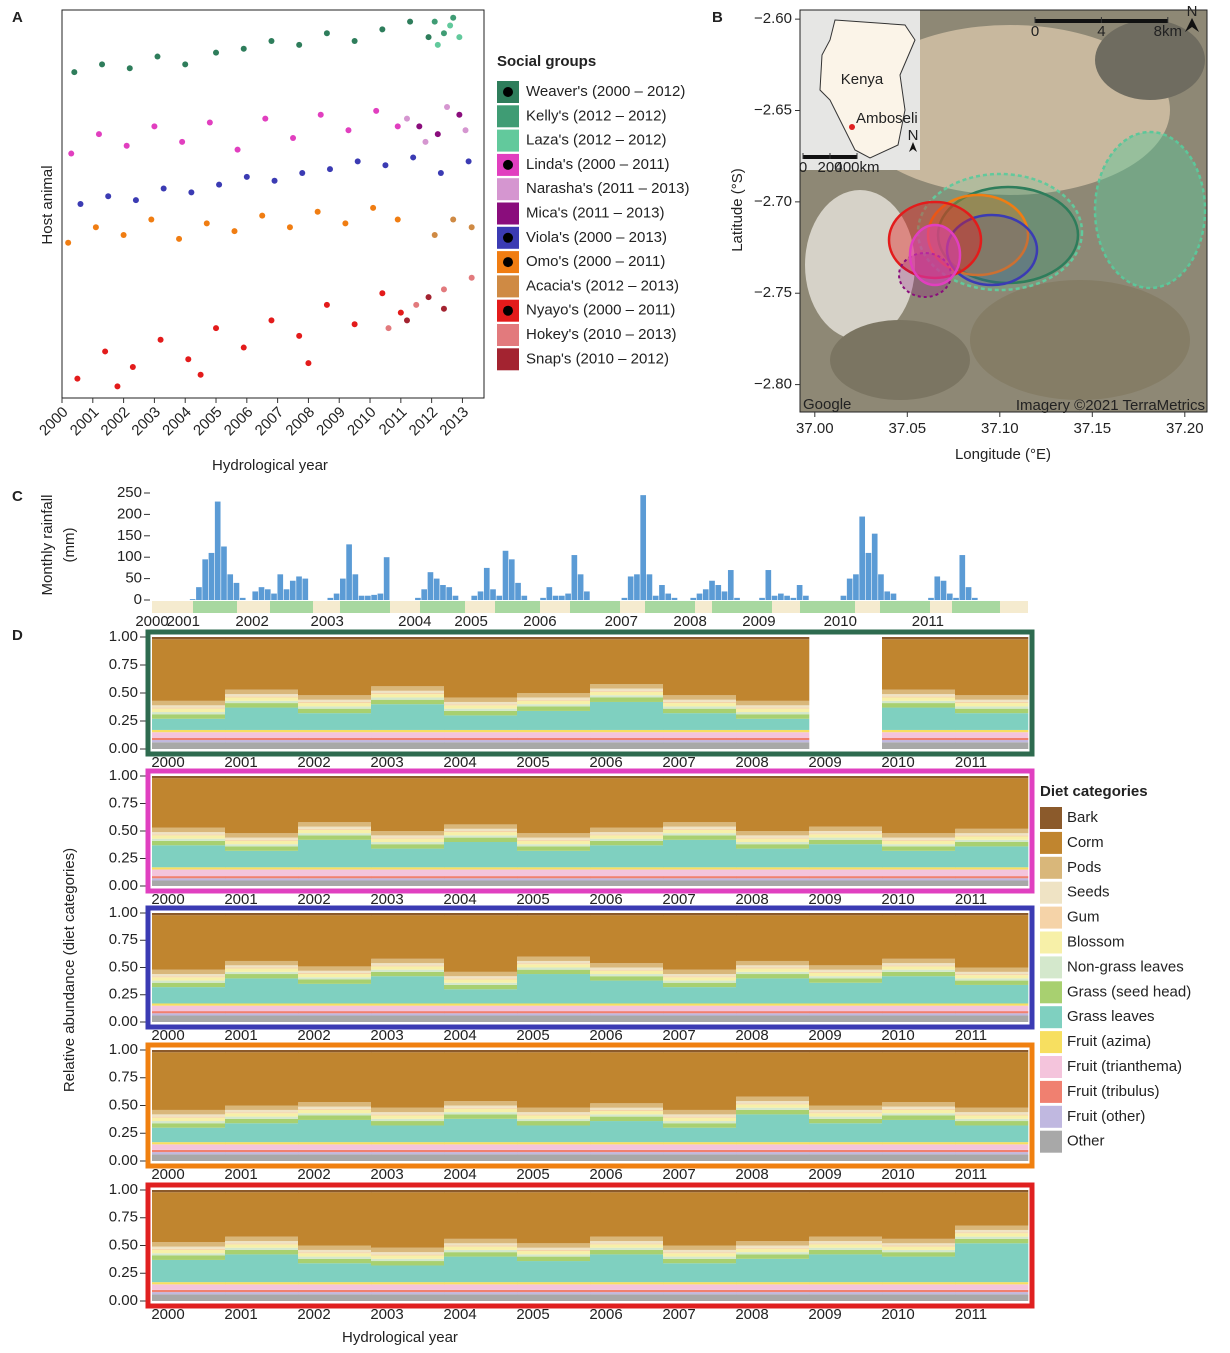 The height and width of the screenshot is (1353, 1230). I want to click on map-background, so click(1003, 211).